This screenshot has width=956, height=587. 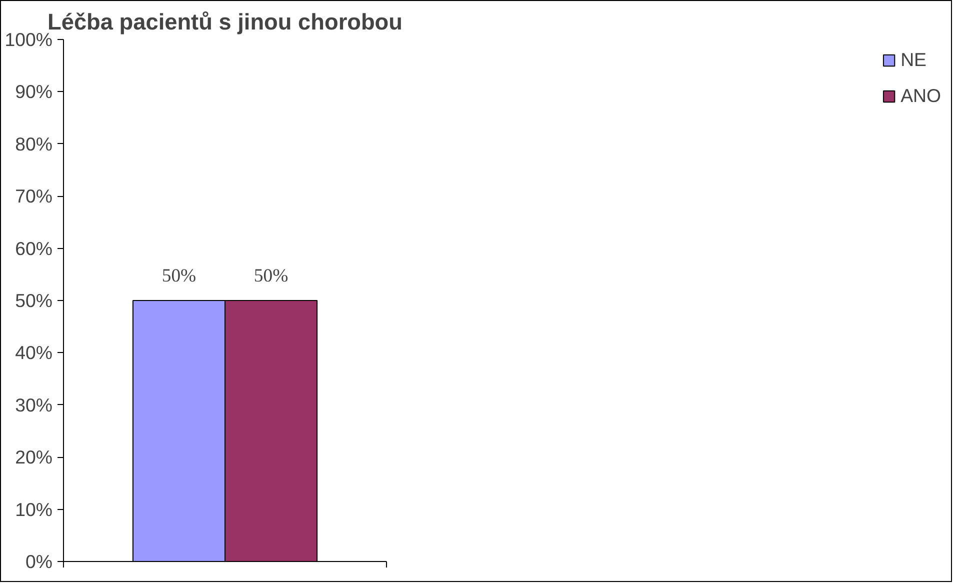 What do you see at coordinates (34, 300) in the screenshot?
I see `y-tick-label: 50%` at bounding box center [34, 300].